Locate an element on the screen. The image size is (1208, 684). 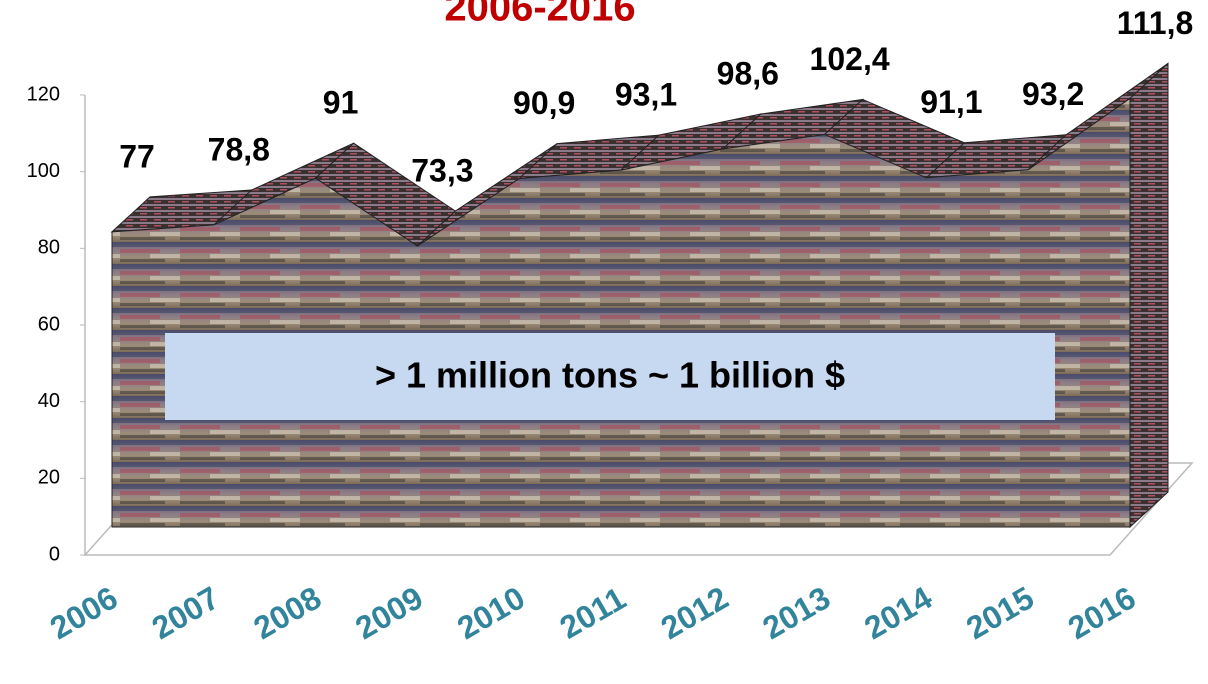
value-label: 98,6 is located at coordinates (748, 73).